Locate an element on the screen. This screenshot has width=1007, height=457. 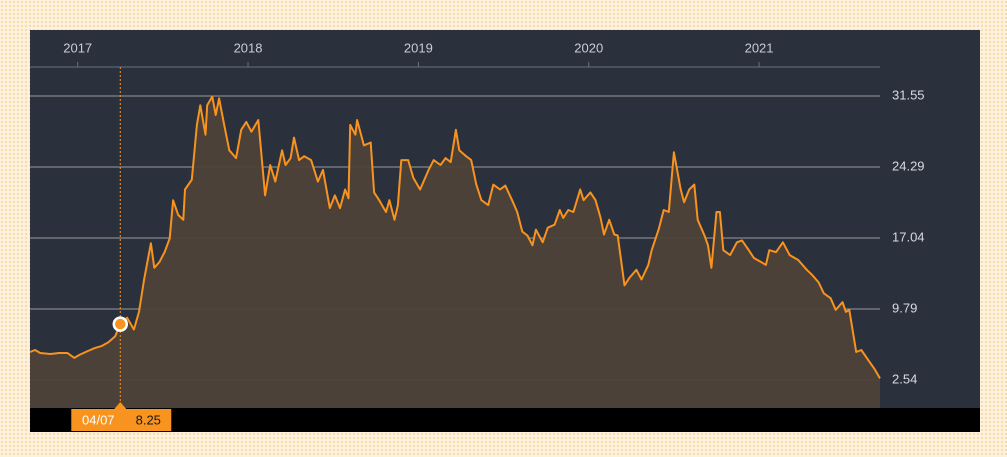
tooltip-pointer is located at coordinates (120, 405).